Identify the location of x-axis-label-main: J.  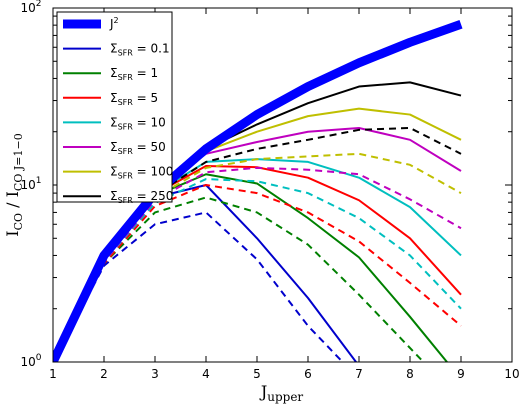
(263, 391).